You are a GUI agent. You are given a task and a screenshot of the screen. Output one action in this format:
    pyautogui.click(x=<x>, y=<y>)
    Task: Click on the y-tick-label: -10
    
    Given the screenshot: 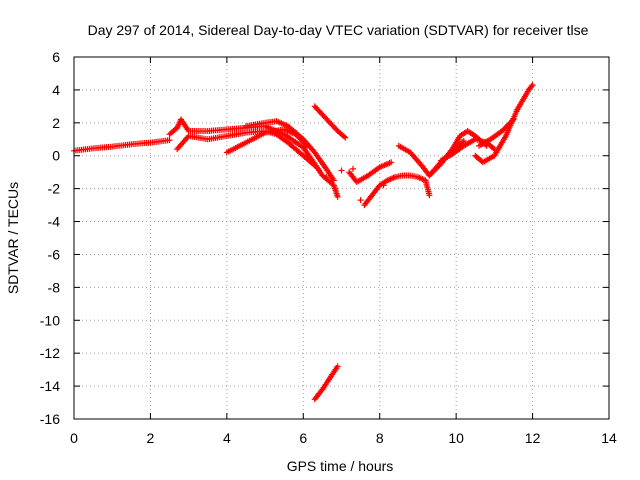 What is the action you would take?
    pyautogui.click(x=50, y=320)
    